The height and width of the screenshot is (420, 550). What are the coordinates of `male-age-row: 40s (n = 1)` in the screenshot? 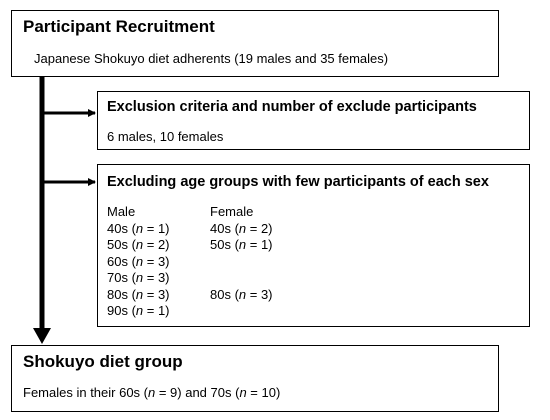 It's located at (138, 229).